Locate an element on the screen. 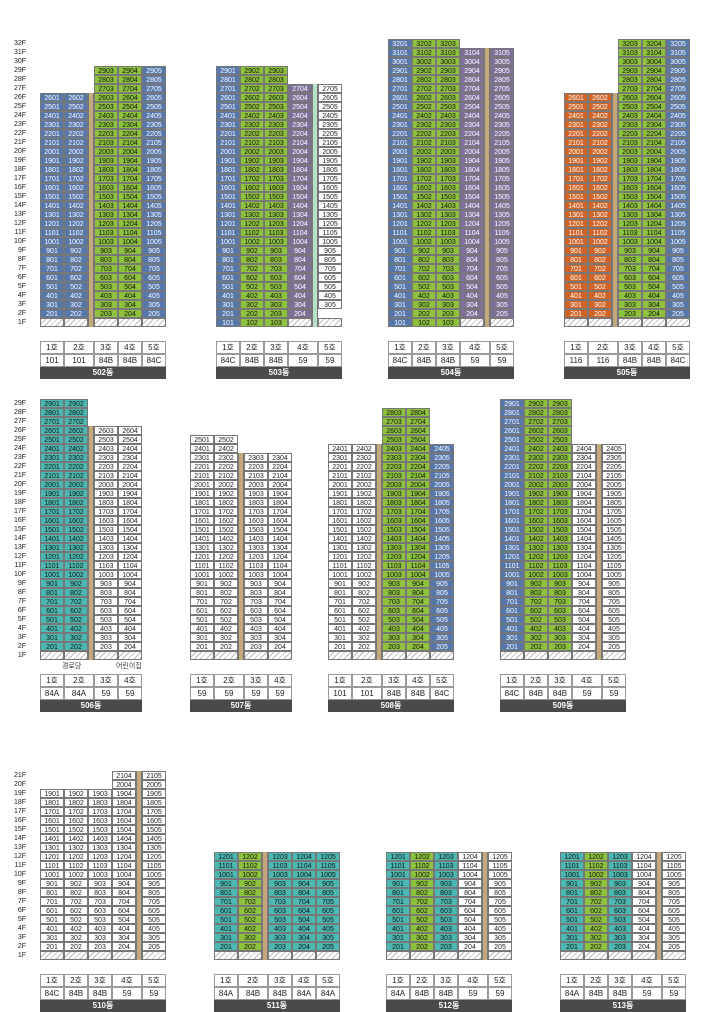 The width and height of the screenshot is (720, 1012). unit-cell: 2202 is located at coordinates (424, 133).